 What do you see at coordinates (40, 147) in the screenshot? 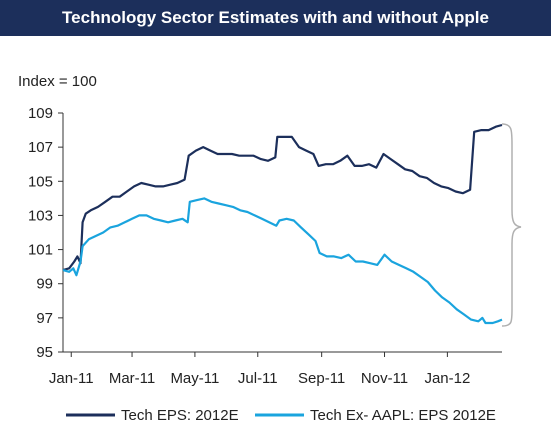
I see `y-tick-label: 107` at bounding box center [40, 147].